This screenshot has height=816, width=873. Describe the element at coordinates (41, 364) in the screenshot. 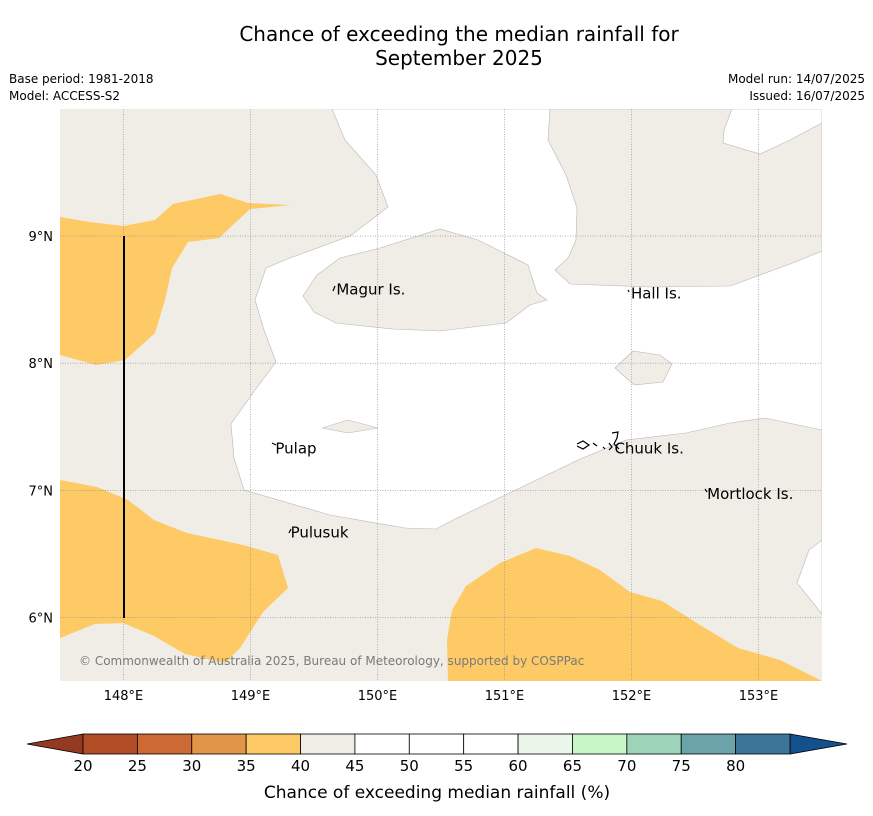

I see `lat-tick-label-2: 8°N` at that location.